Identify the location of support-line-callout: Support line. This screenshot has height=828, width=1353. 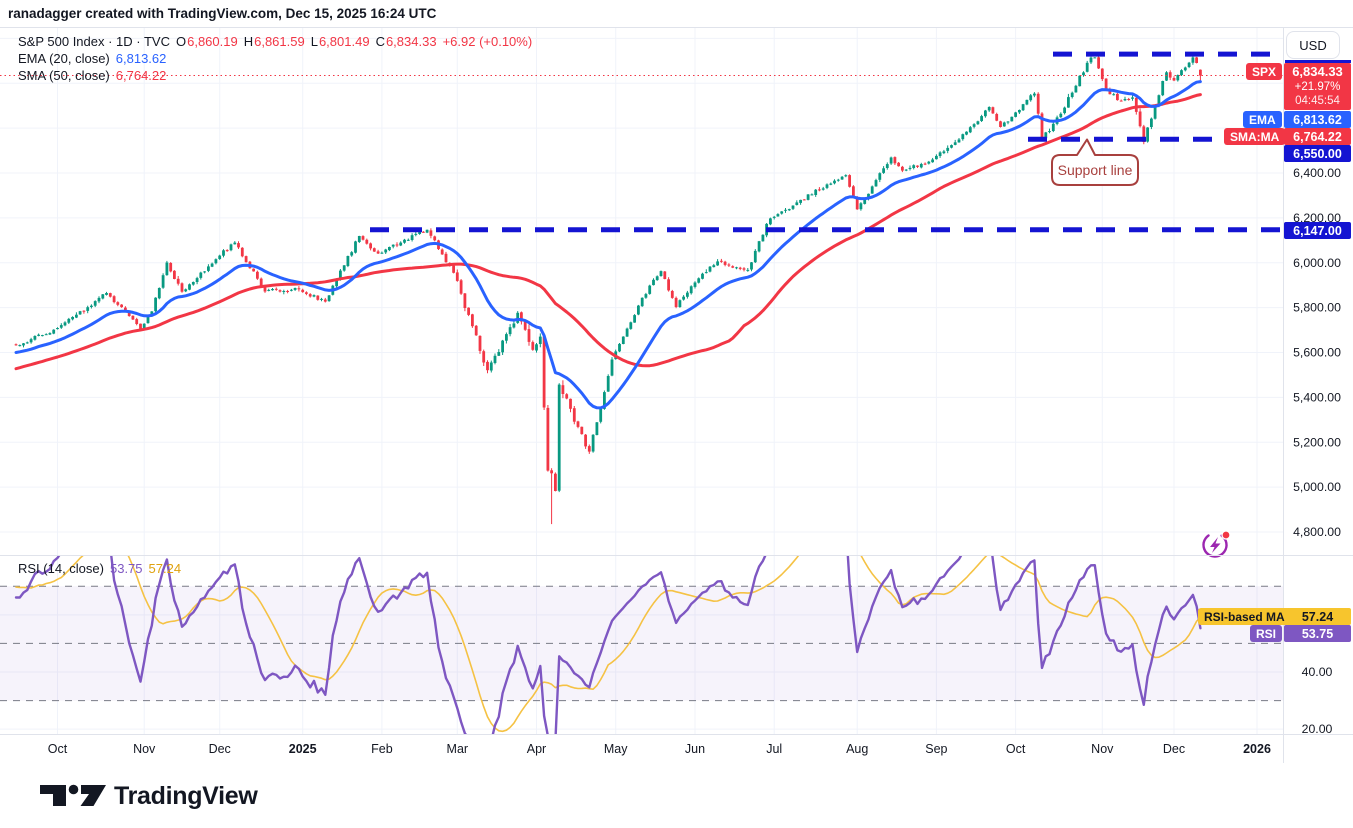
(1095, 170).